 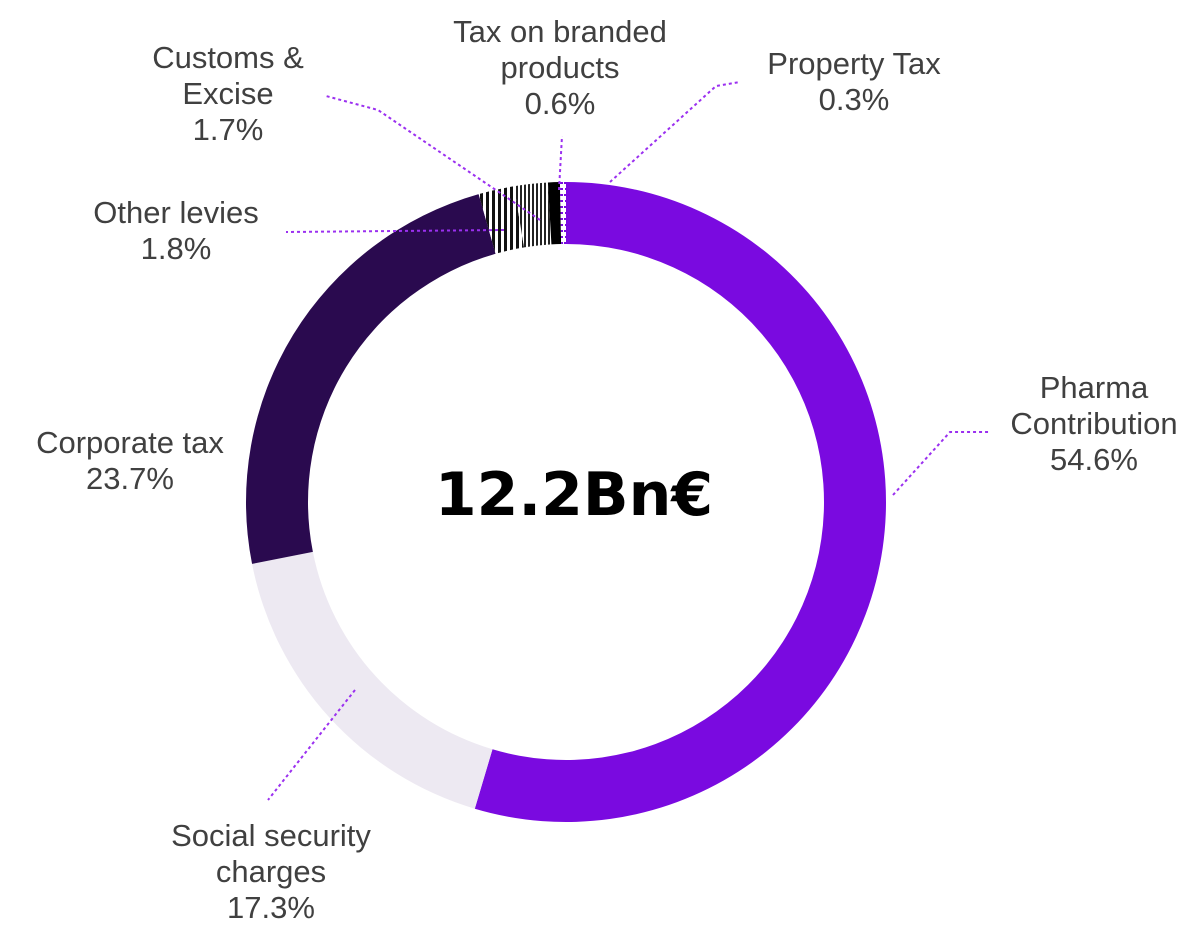 What do you see at coordinates (228, 57) in the screenshot?
I see `slice-name-line: Customs &` at bounding box center [228, 57].